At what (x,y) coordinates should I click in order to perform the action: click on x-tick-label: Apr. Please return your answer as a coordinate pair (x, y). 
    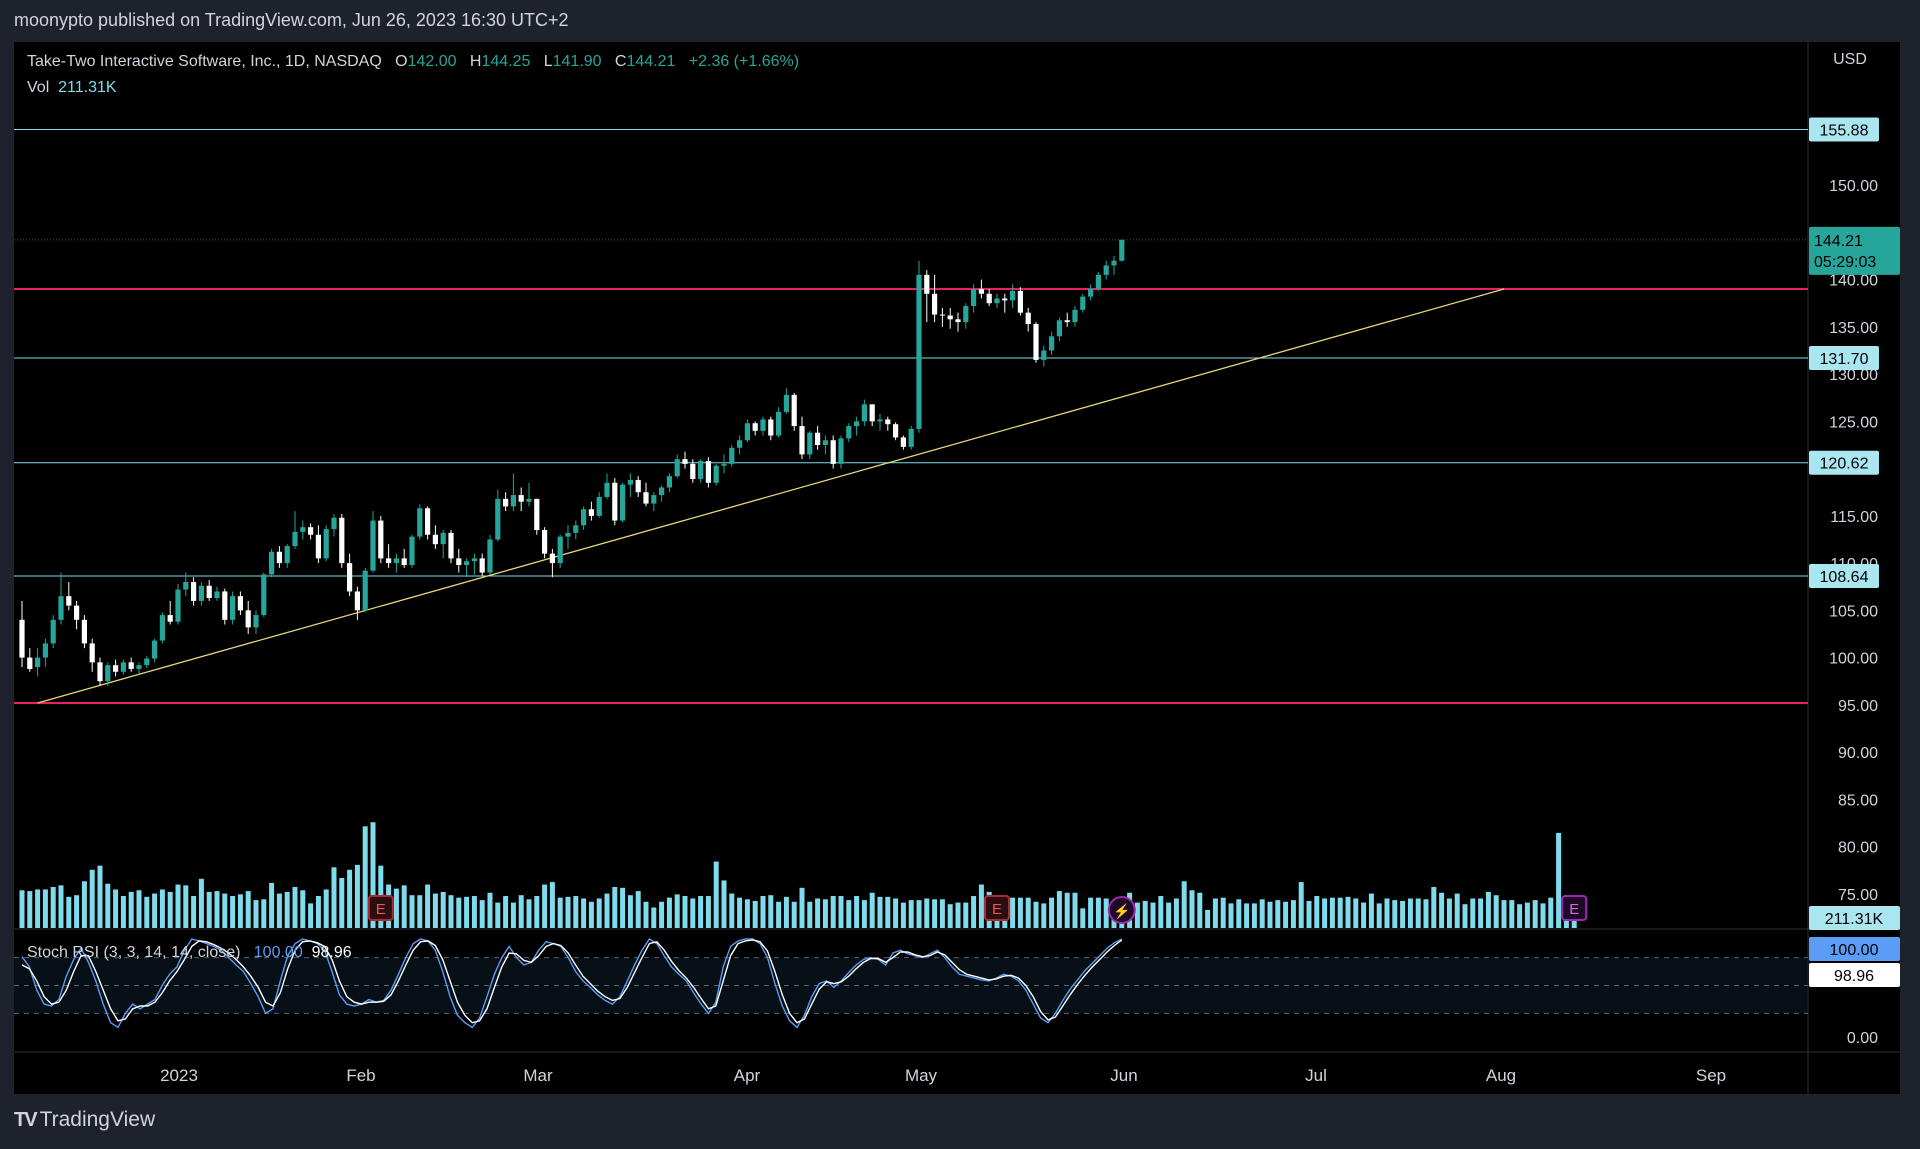
    Looking at the image, I should click on (747, 1075).